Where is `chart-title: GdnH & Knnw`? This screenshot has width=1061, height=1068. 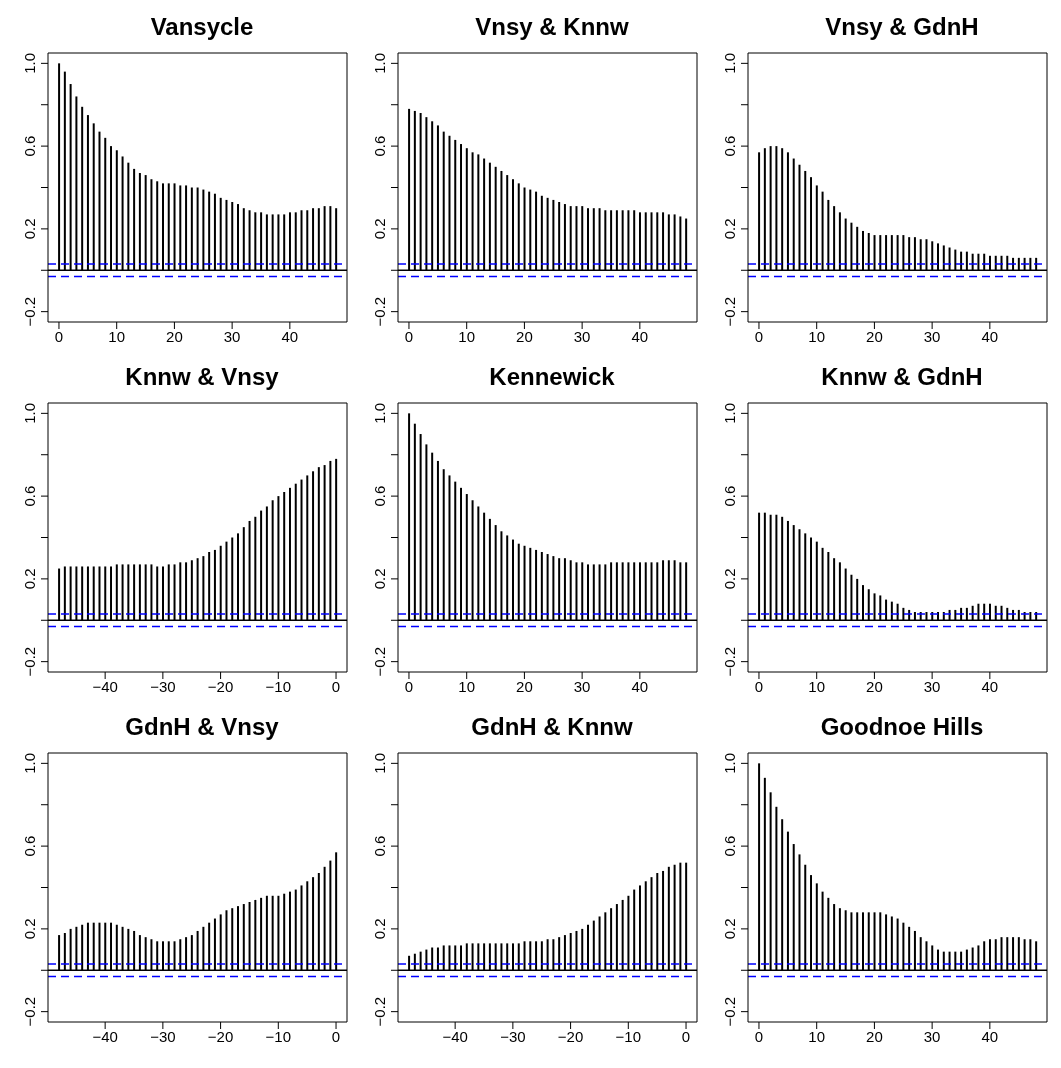
chart-title: GdnH & Knnw is located at coordinates (552, 727).